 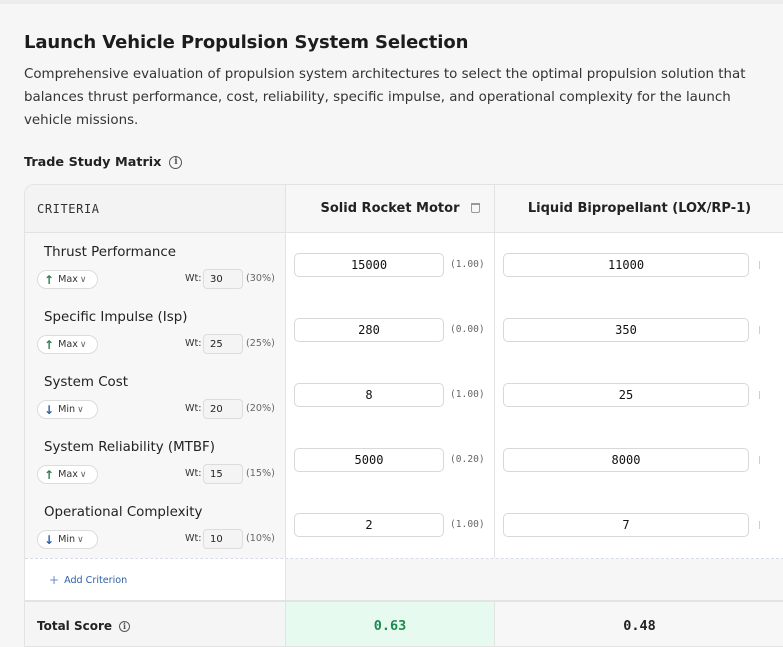 I want to click on value-input: 5000, so click(x=369, y=460).